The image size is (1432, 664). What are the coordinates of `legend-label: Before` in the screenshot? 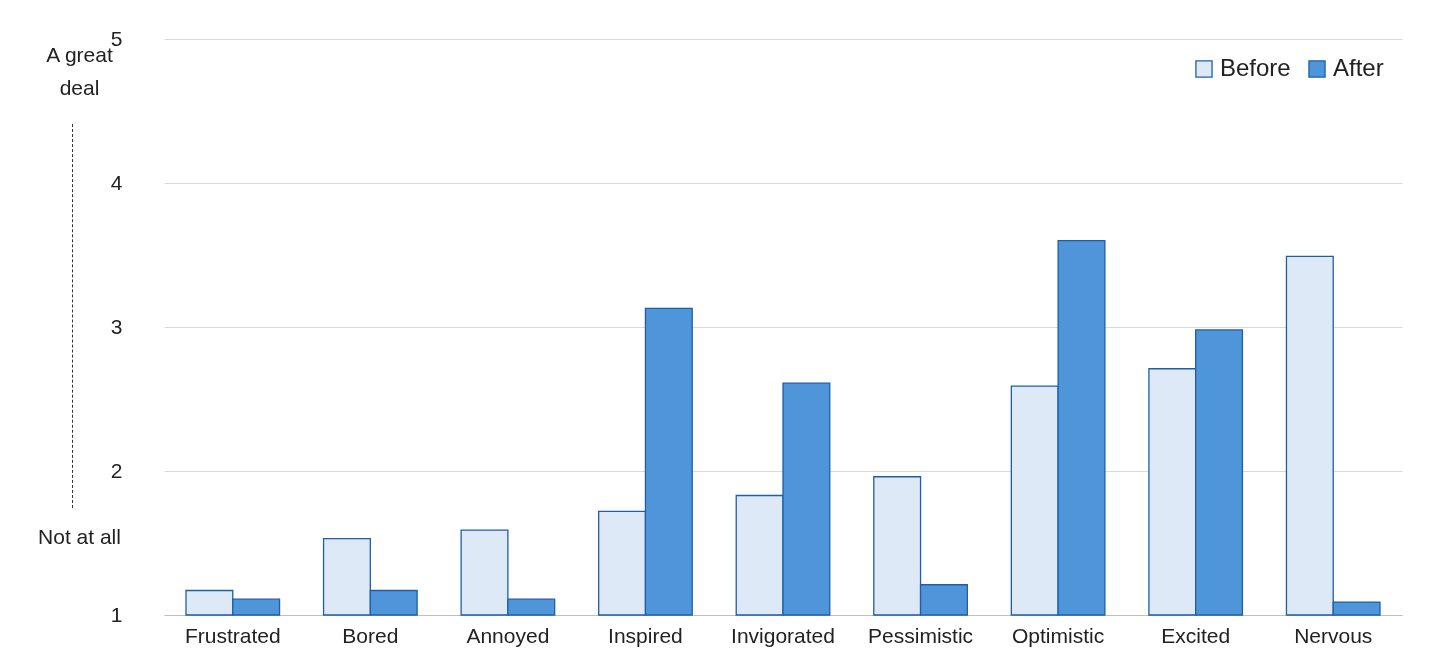 It's located at (1255, 67).